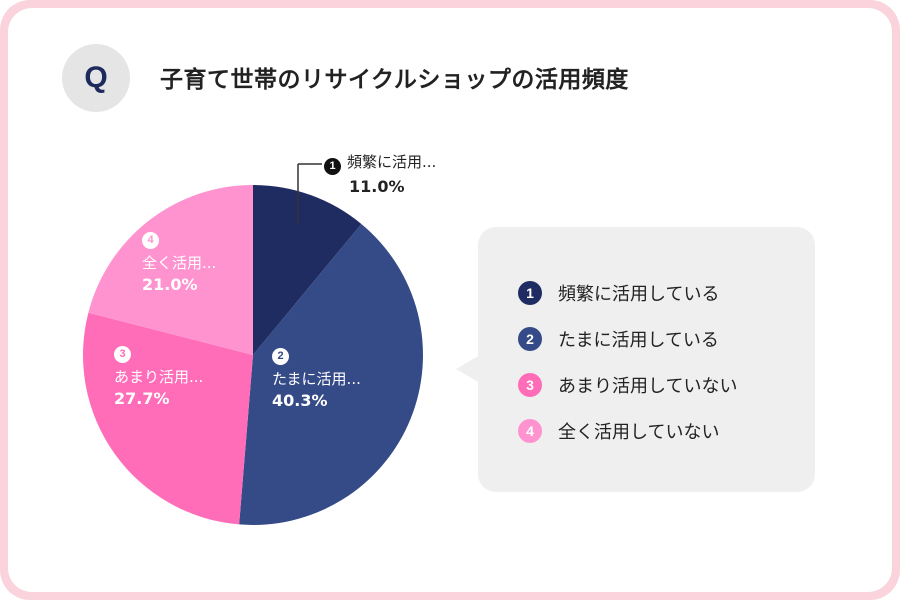 The height and width of the screenshot is (600, 900). I want to click on slice-num-3: 3, so click(122, 354).